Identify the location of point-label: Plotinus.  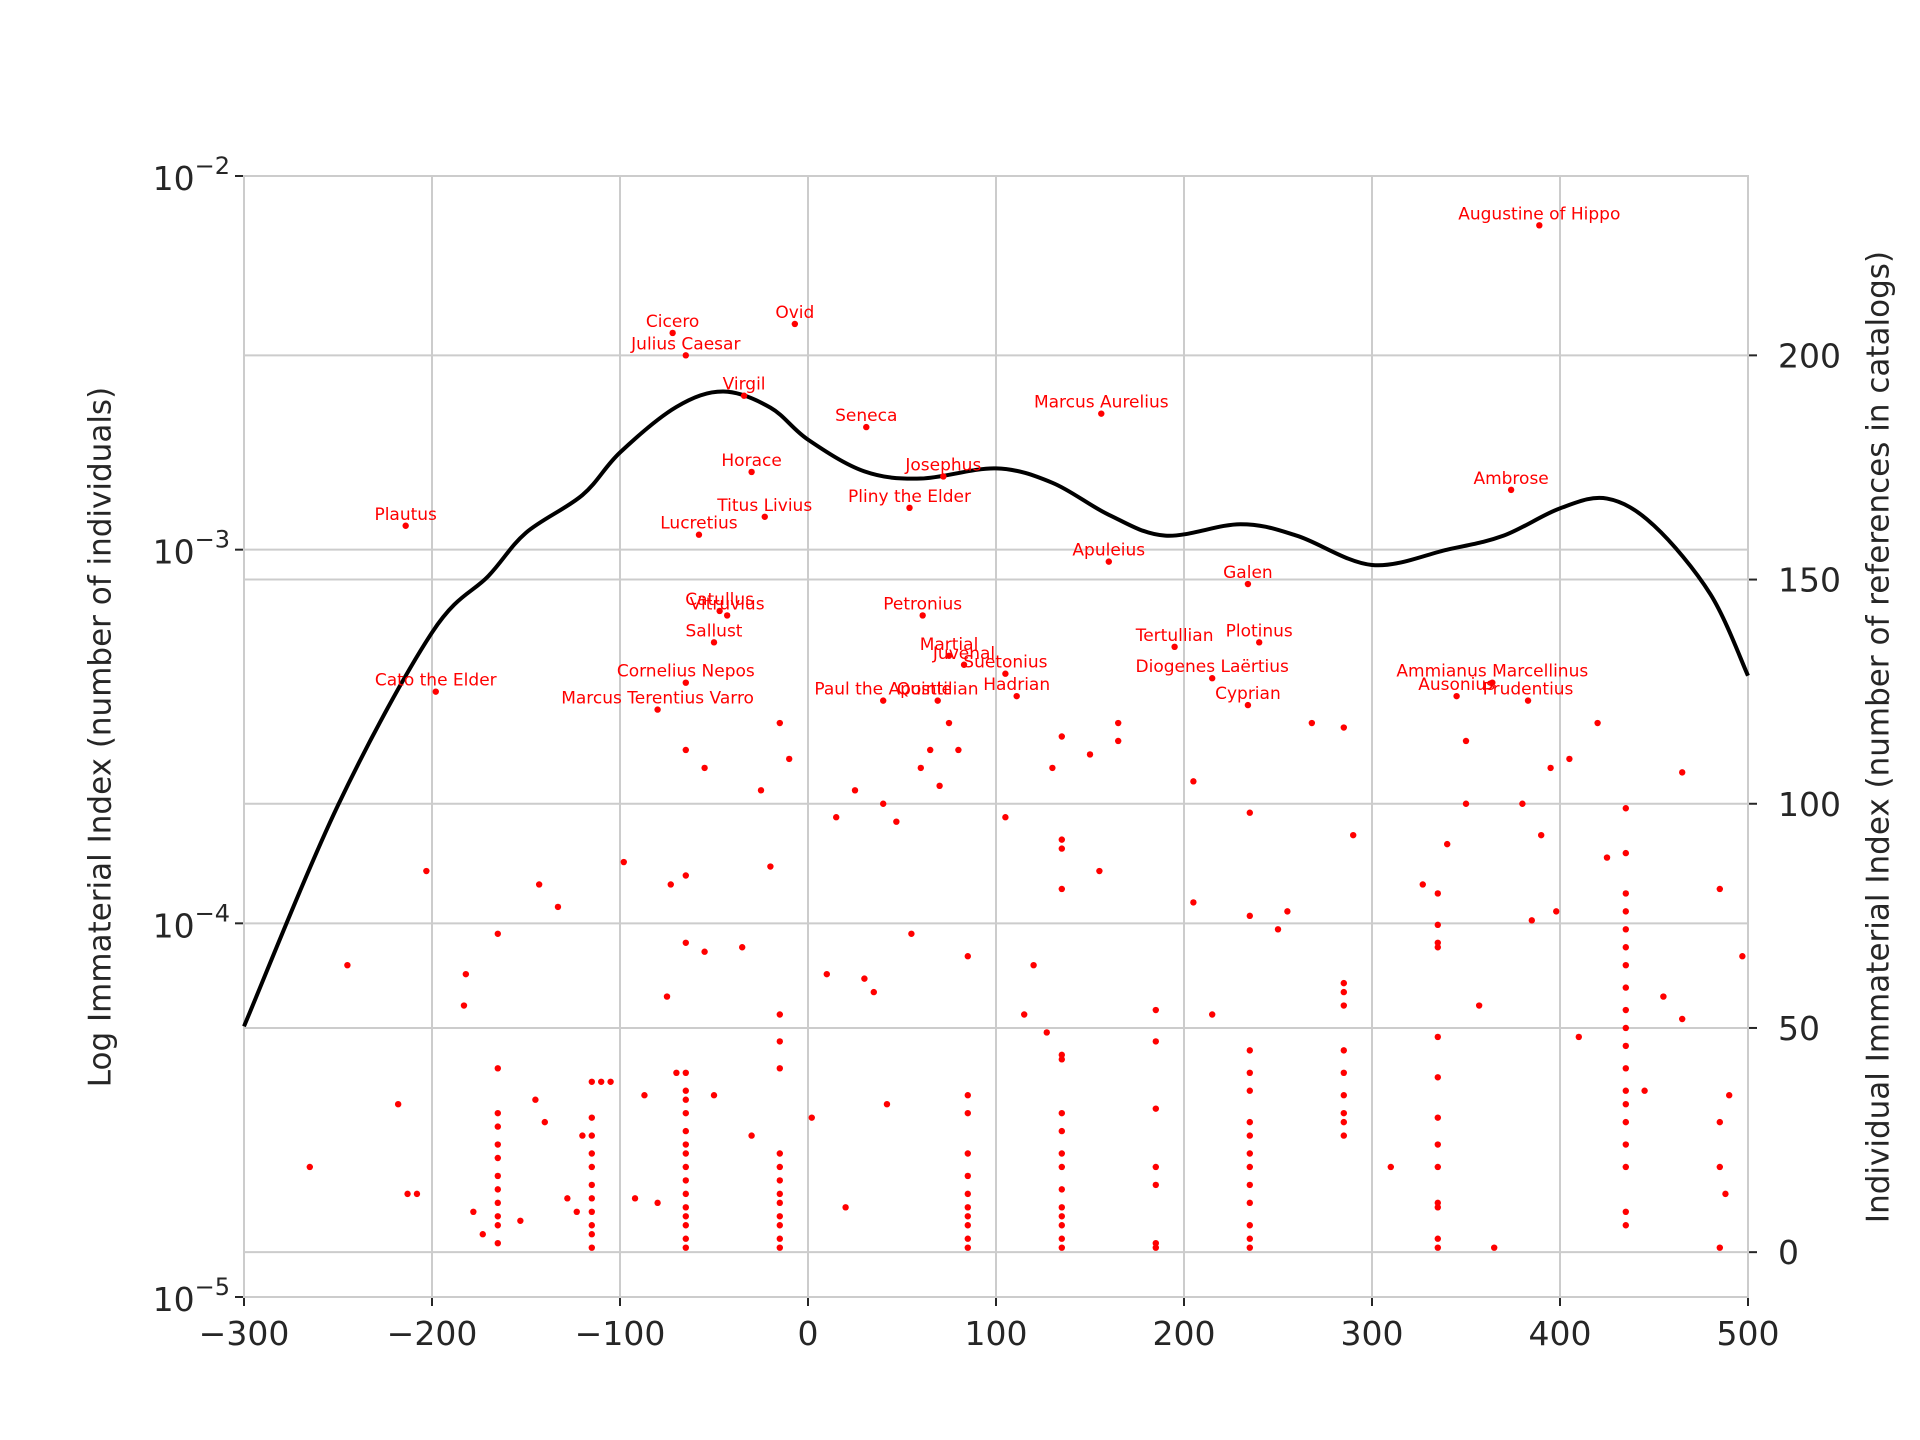
(1259, 631).